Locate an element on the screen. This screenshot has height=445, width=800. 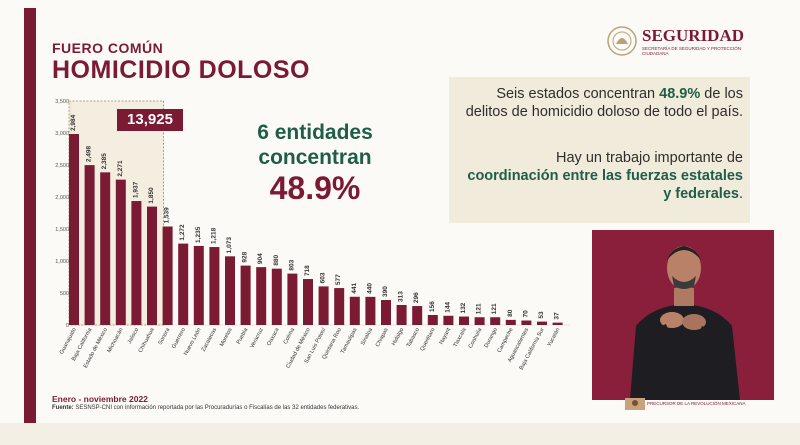
bar-value-label: 1,937 is located at coordinates (135, 189).